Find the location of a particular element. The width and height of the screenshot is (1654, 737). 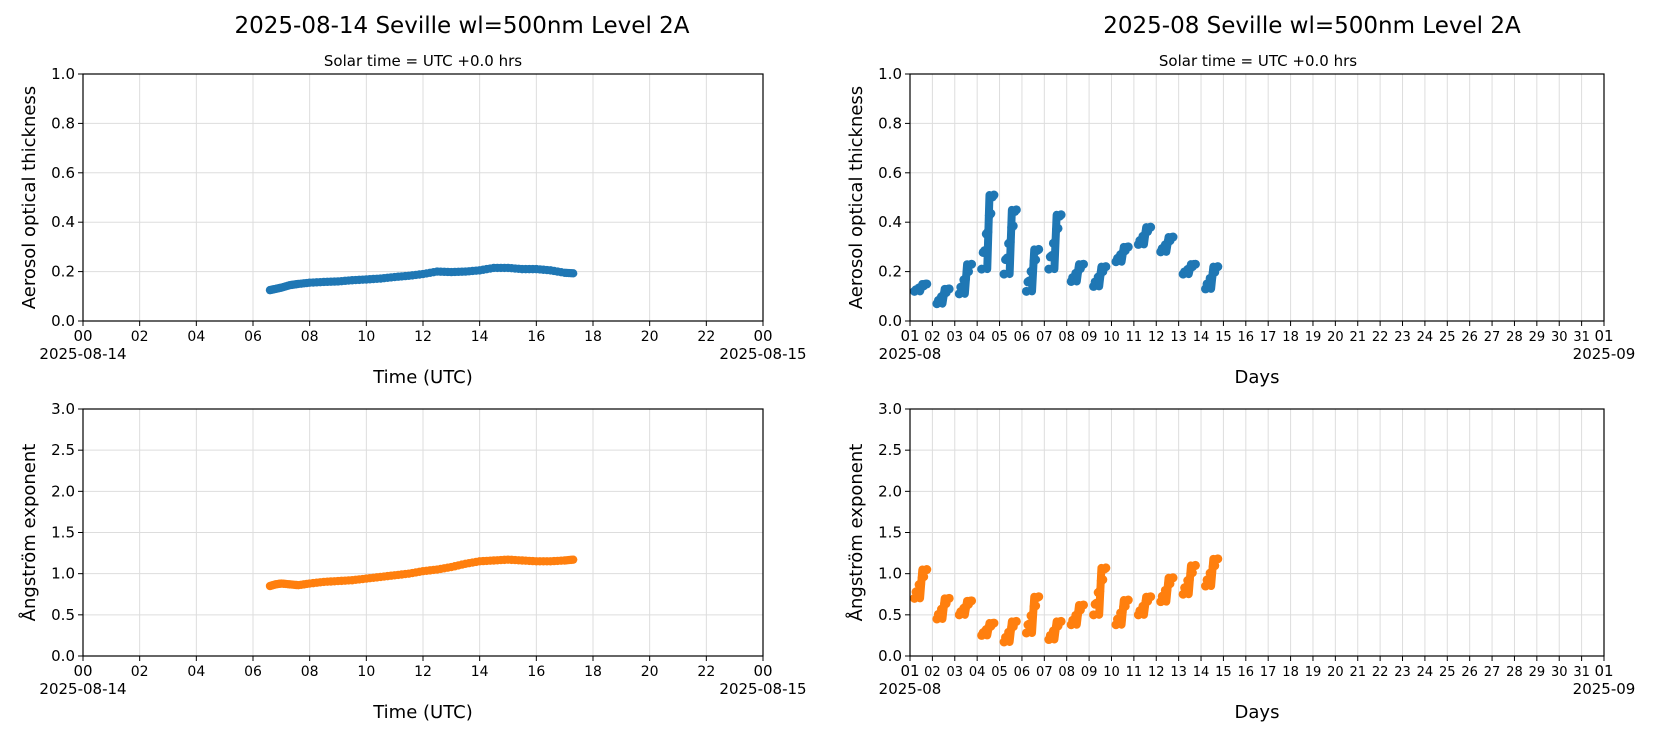

x-tick-label: 15 is located at coordinates (1223, 672).